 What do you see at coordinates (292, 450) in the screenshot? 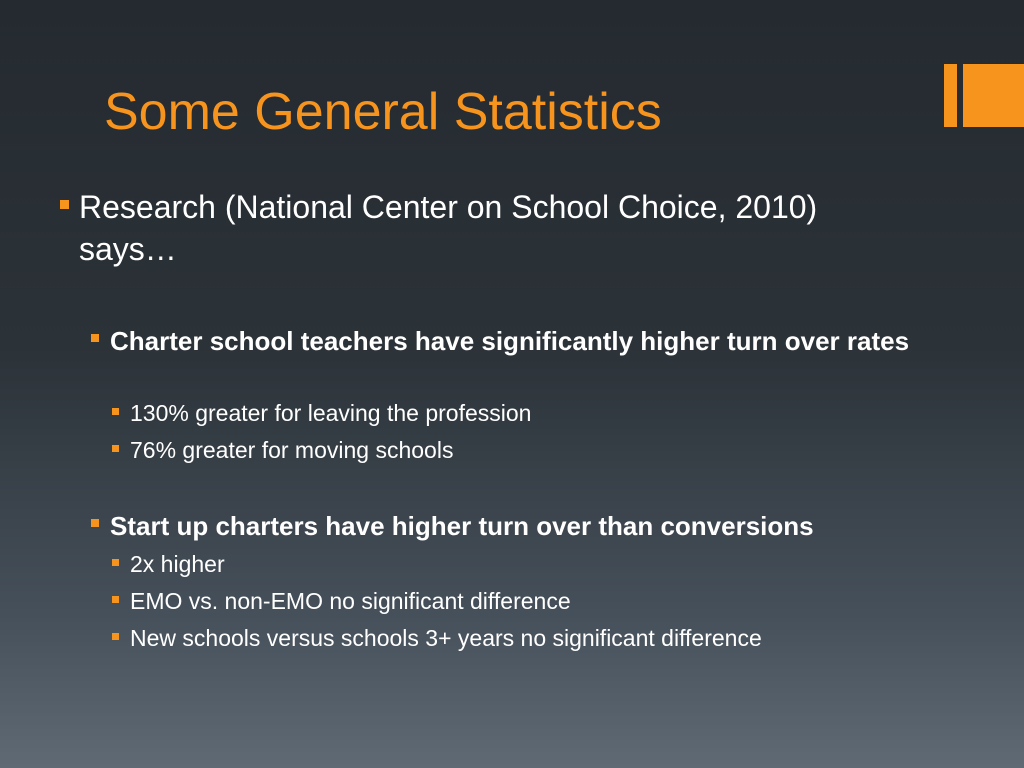
I see `sub-bullet-text: 76% greater for moving schools` at bounding box center [292, 450].